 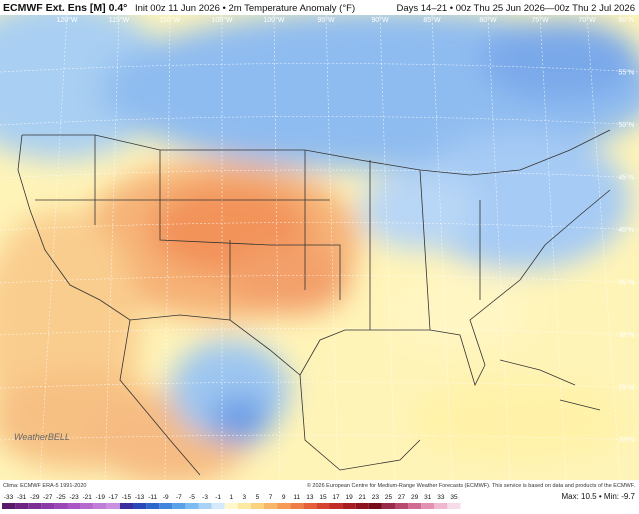 What do you see at coordinates (363, 497) in the screenshot?
I see `colorbar-label: 21` at bounding box center [363, 497].